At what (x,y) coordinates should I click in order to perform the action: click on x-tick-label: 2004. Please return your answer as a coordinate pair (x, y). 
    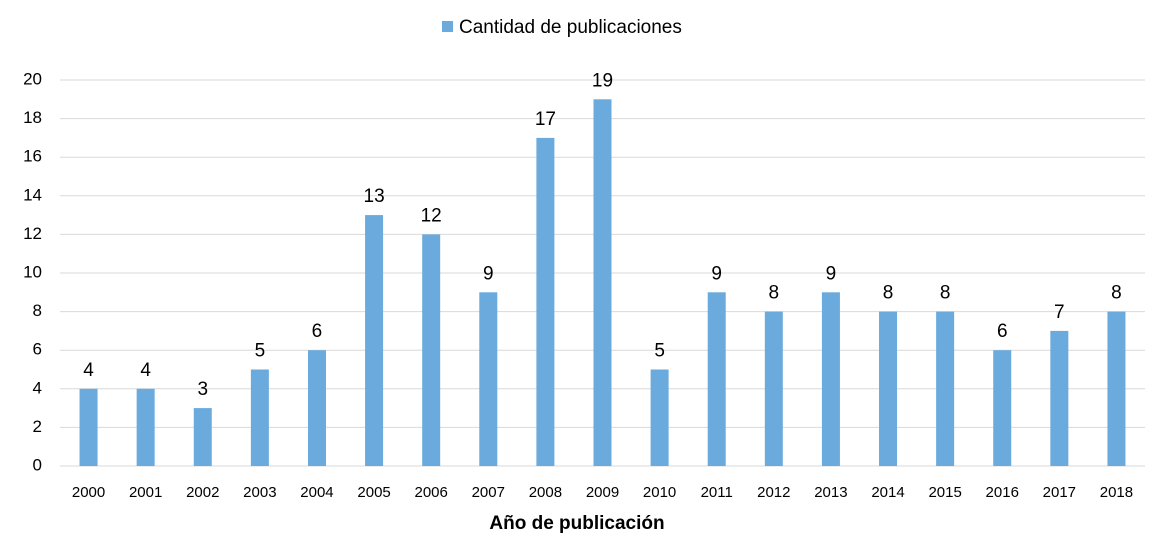
    Looking at the image, I should click on (316, 492).